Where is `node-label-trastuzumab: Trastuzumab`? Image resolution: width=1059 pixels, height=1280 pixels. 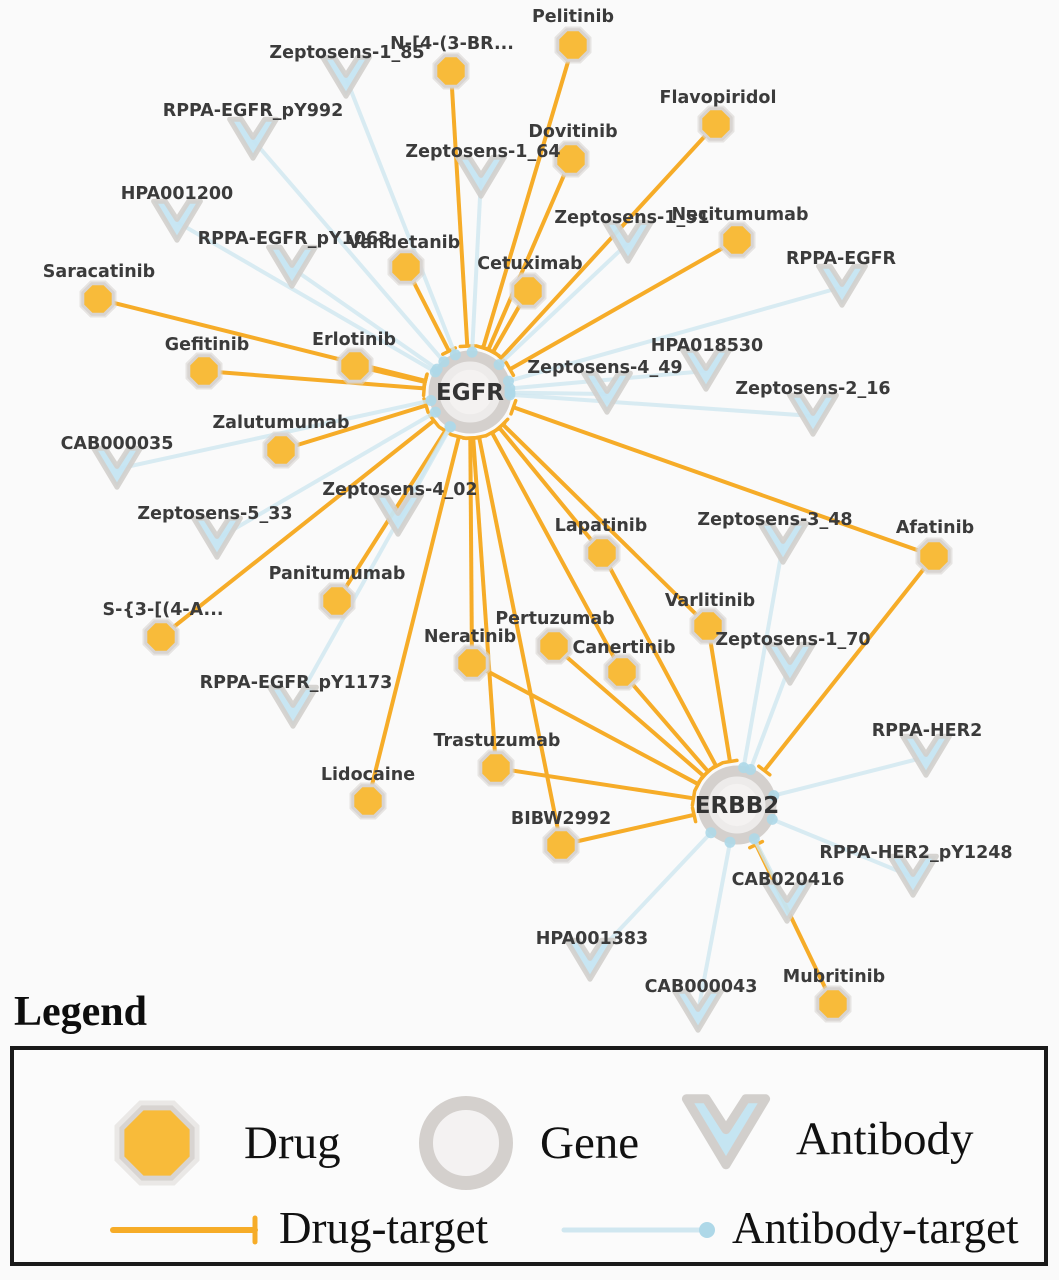 node-label-trastuzumab: Trastuzumab is located at coordinates (497, 741).